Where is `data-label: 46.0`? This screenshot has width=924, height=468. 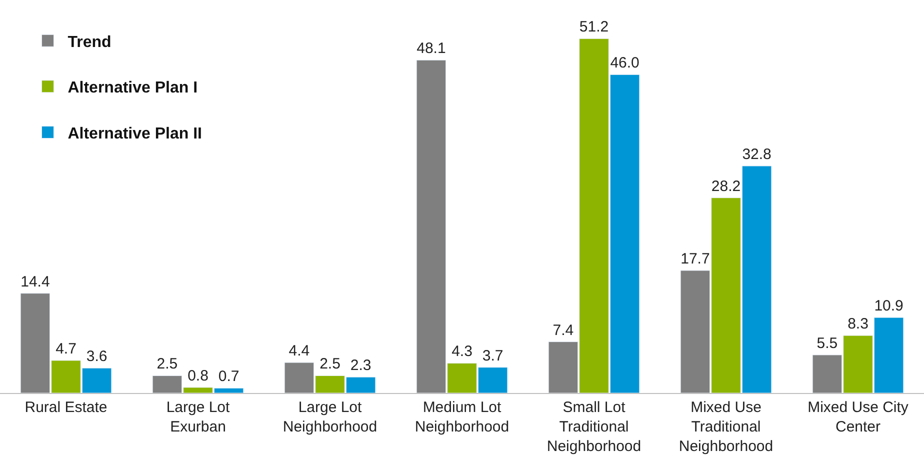 data-label: 46.0 is located at coordinates (625, 63).